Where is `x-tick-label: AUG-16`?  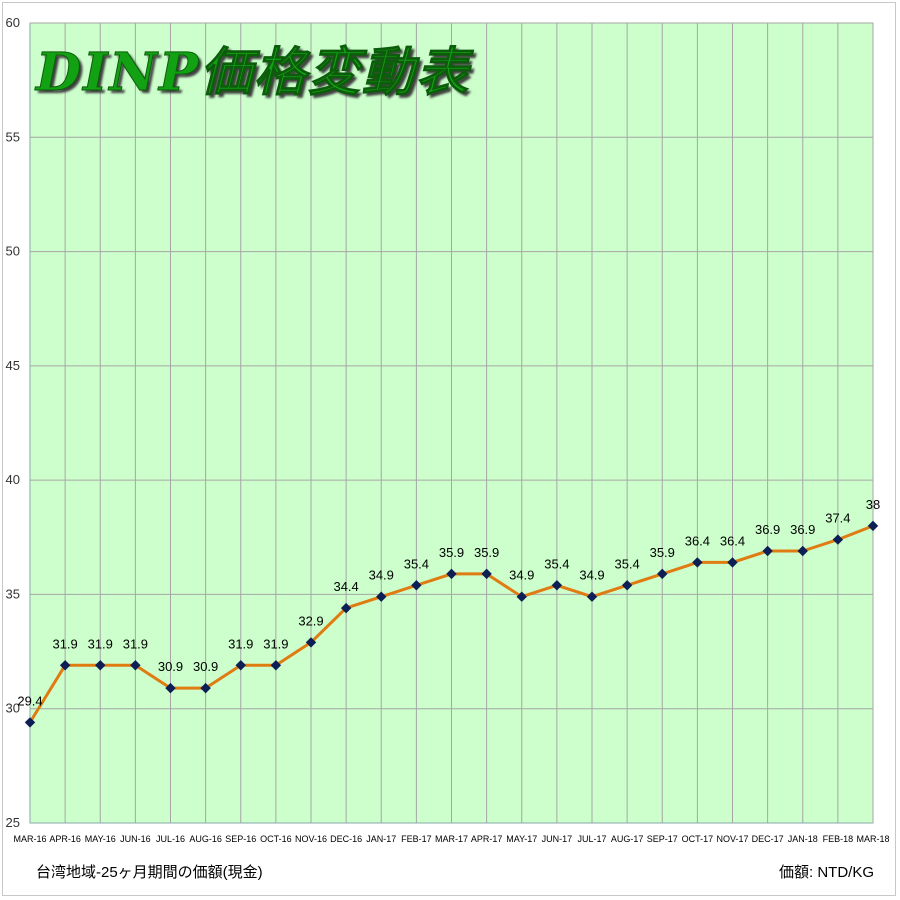 x-tick-label: AUG-16 is located at coordinates (205, 839).